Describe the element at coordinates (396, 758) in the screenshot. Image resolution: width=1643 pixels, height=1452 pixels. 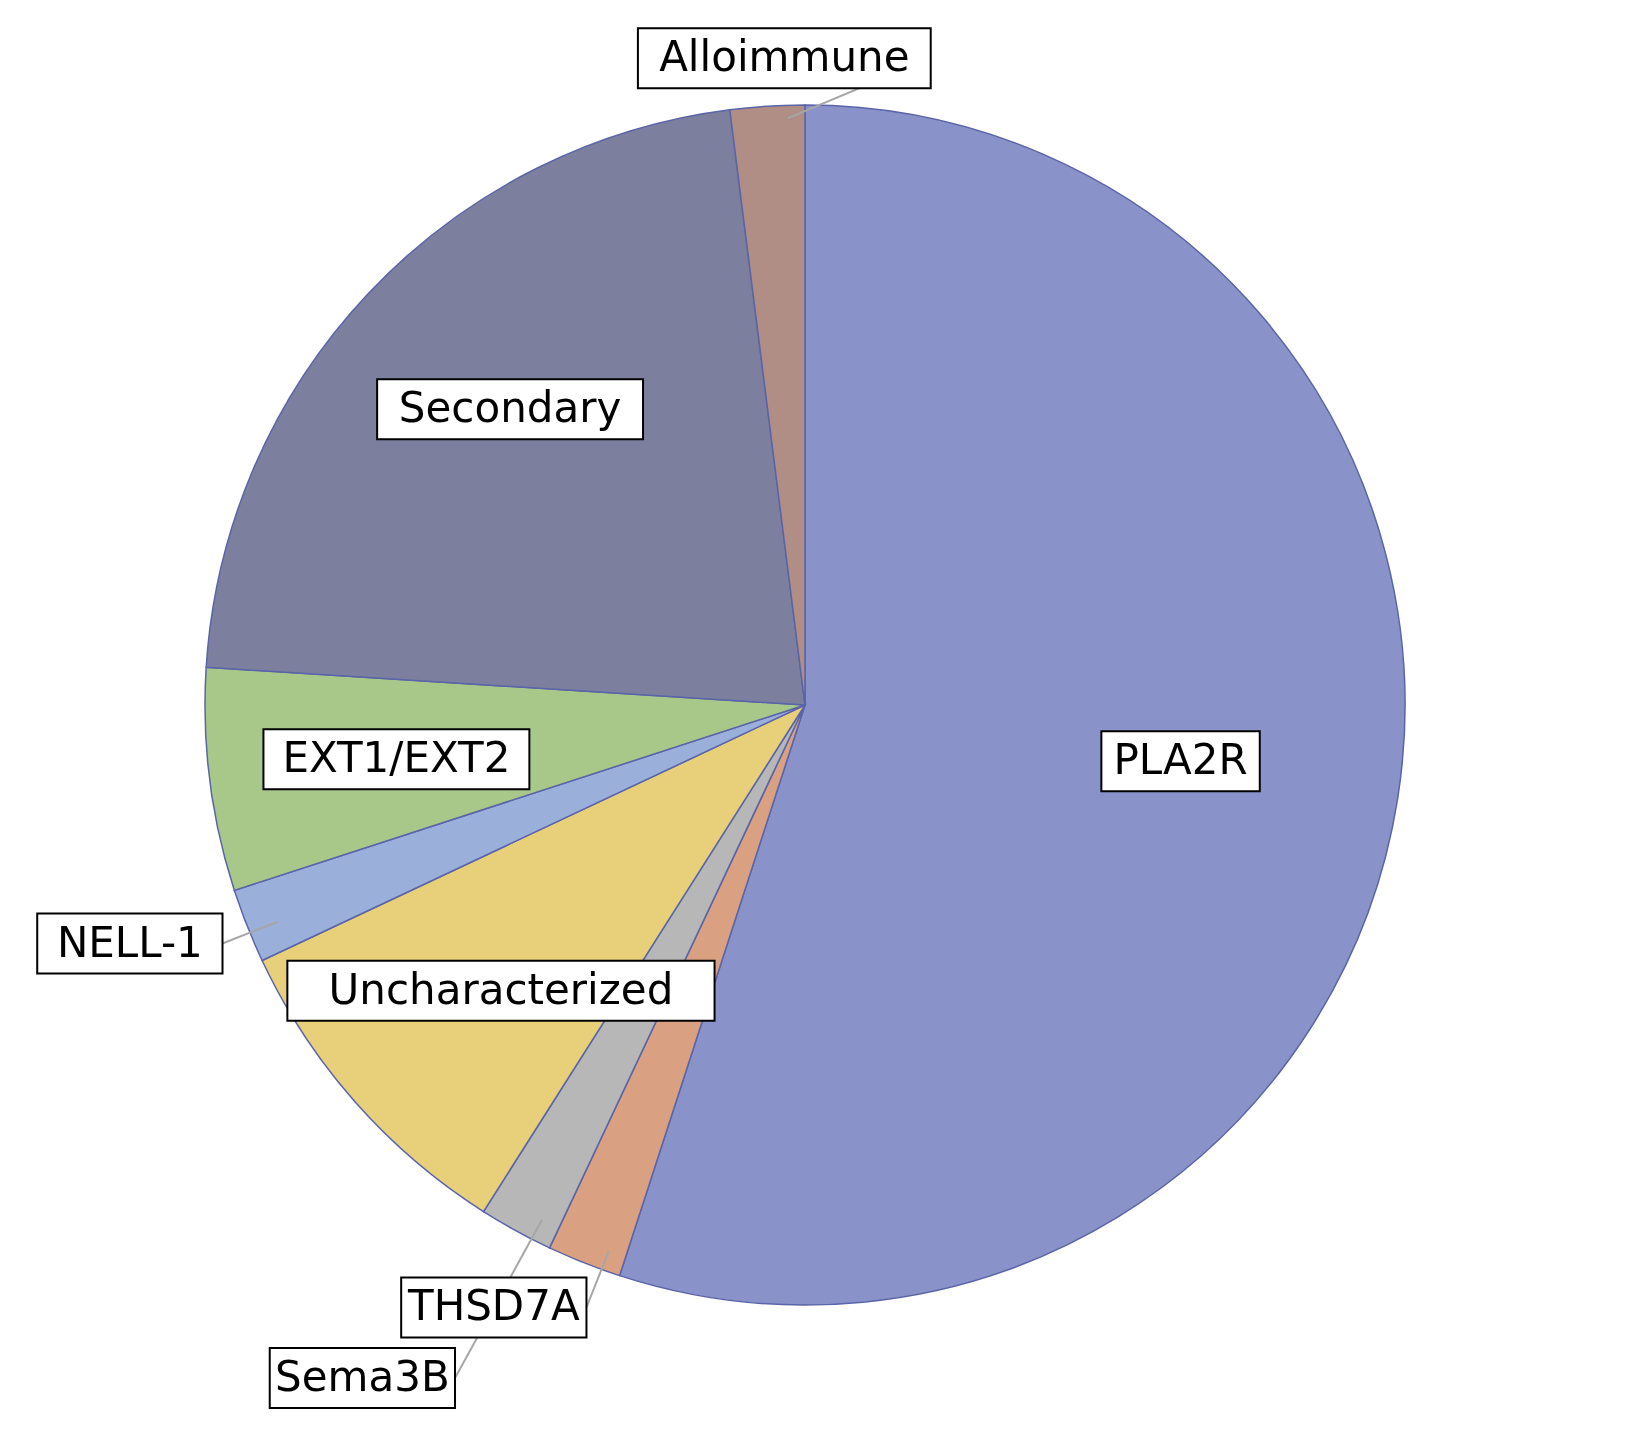
I see `slice-label: EXT1/EXT2` at that location.